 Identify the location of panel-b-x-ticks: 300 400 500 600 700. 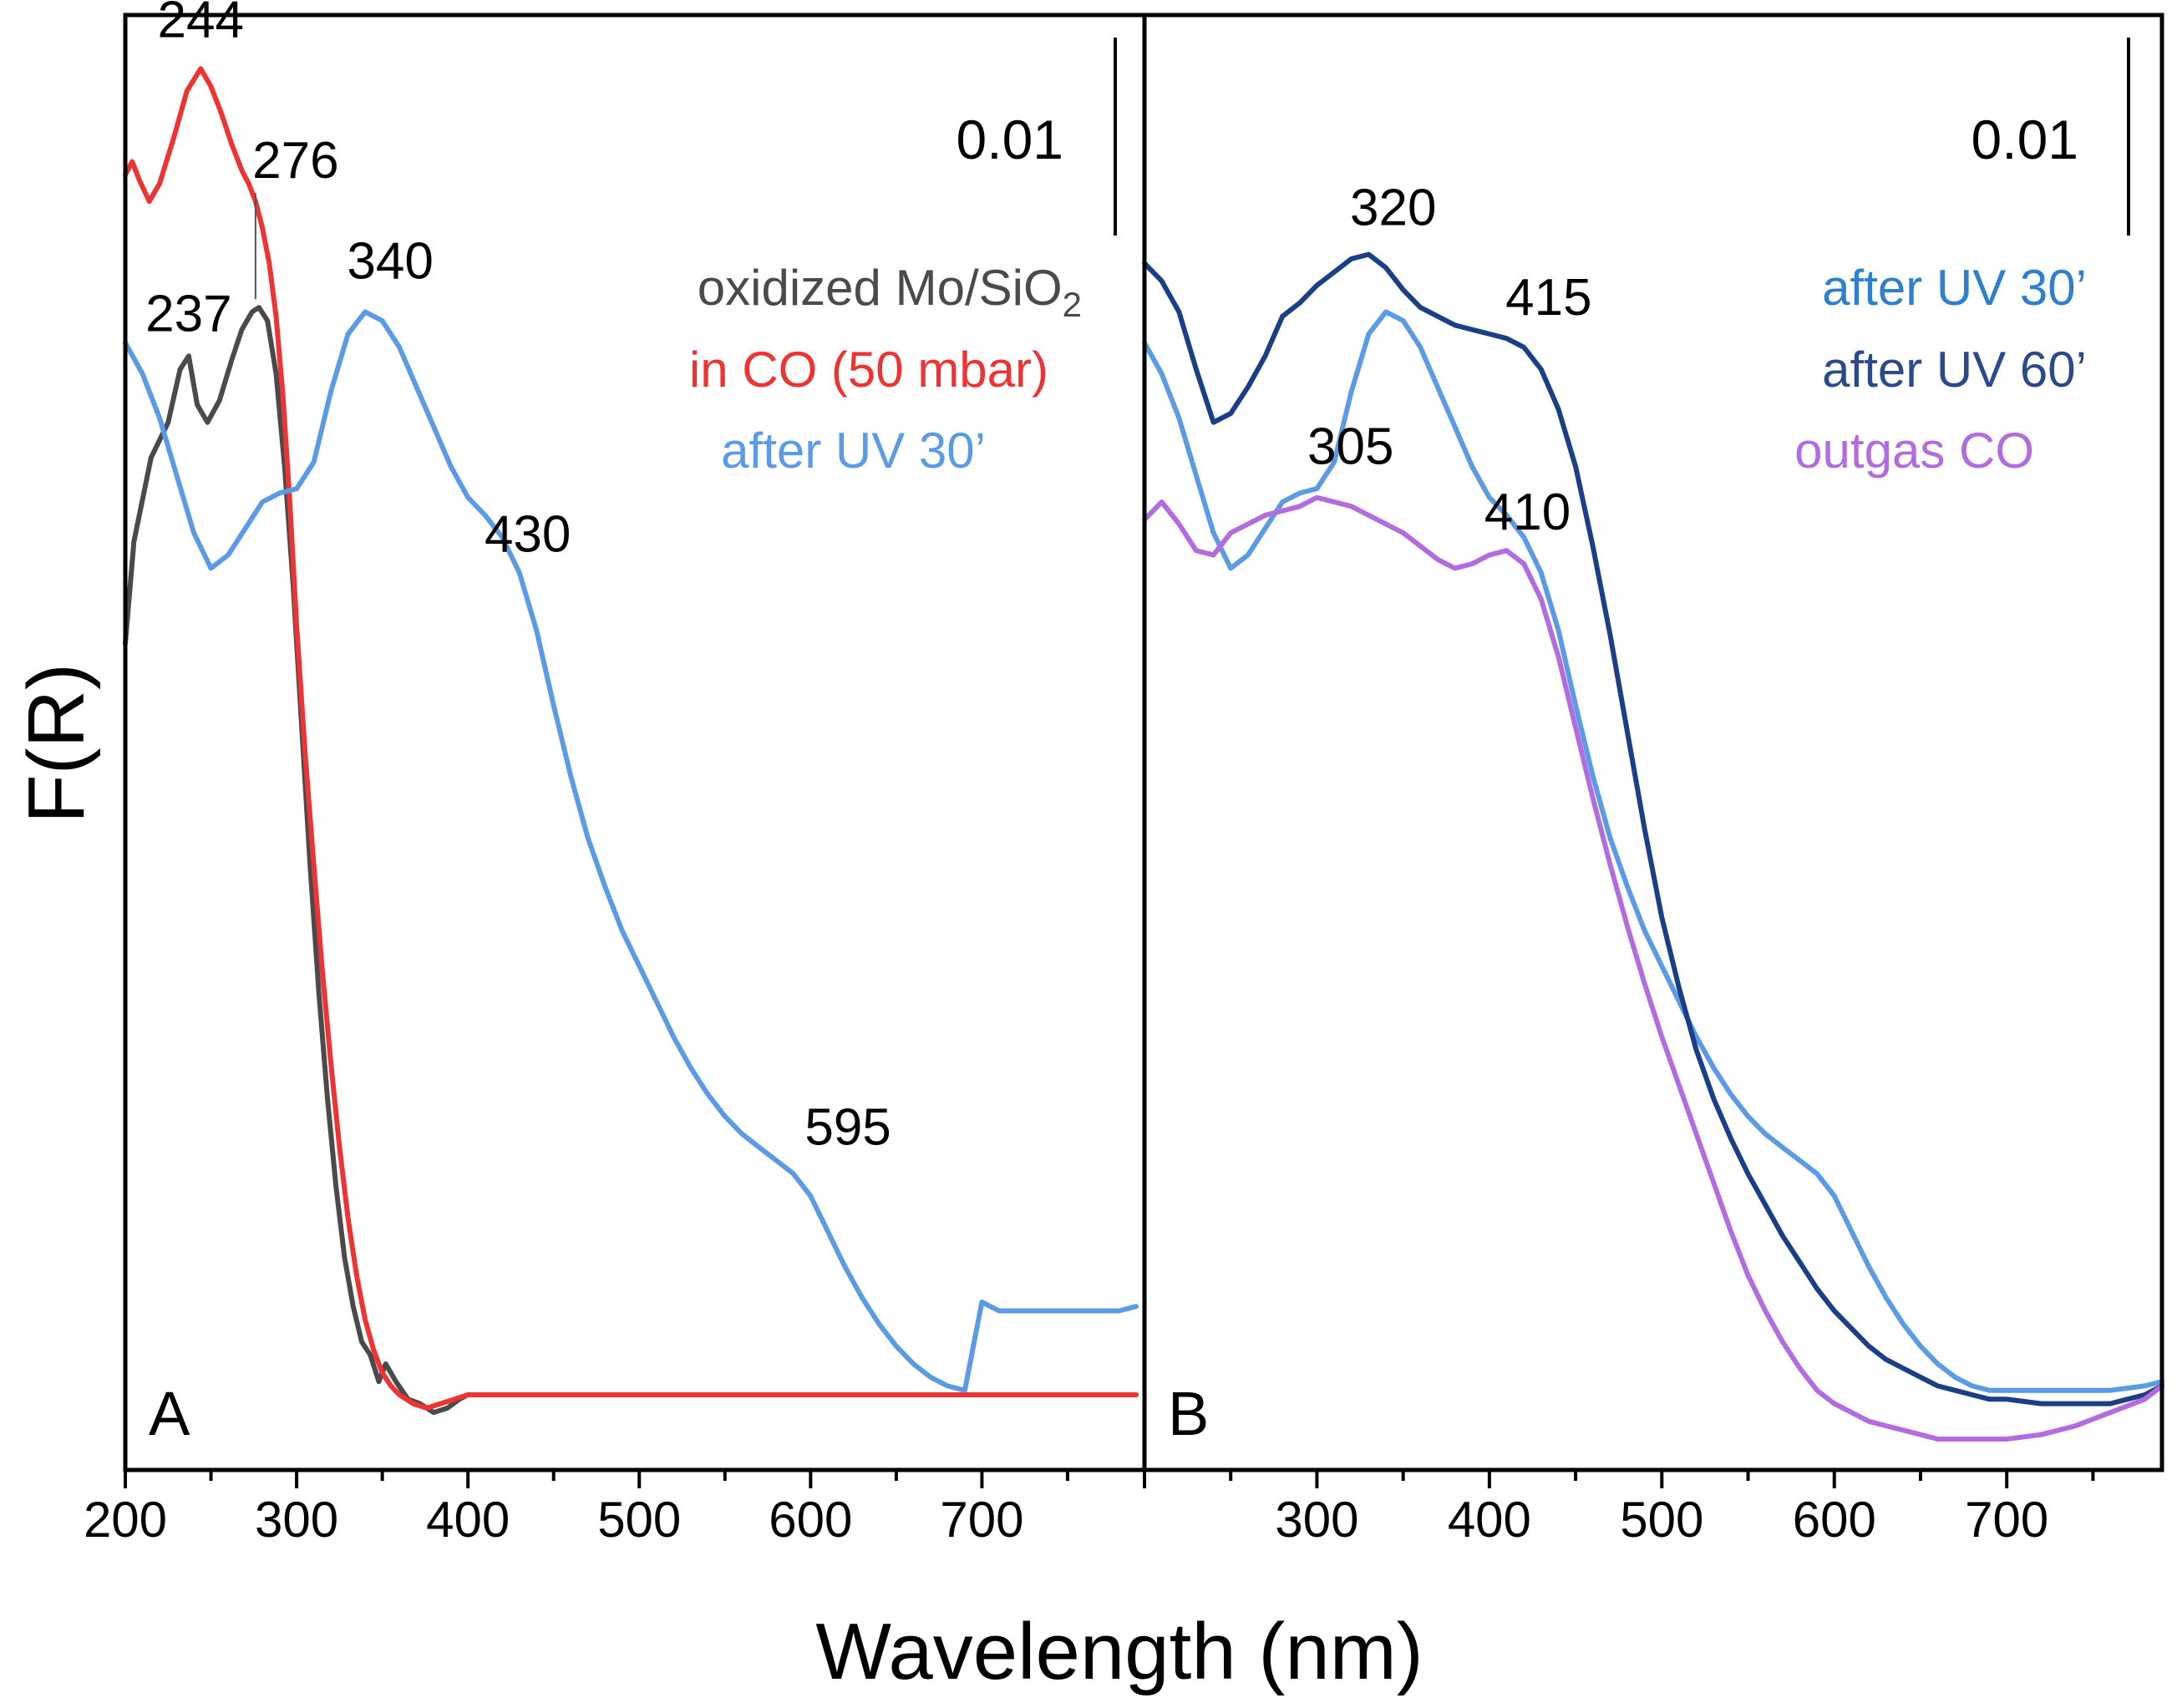
(1619, 1509).